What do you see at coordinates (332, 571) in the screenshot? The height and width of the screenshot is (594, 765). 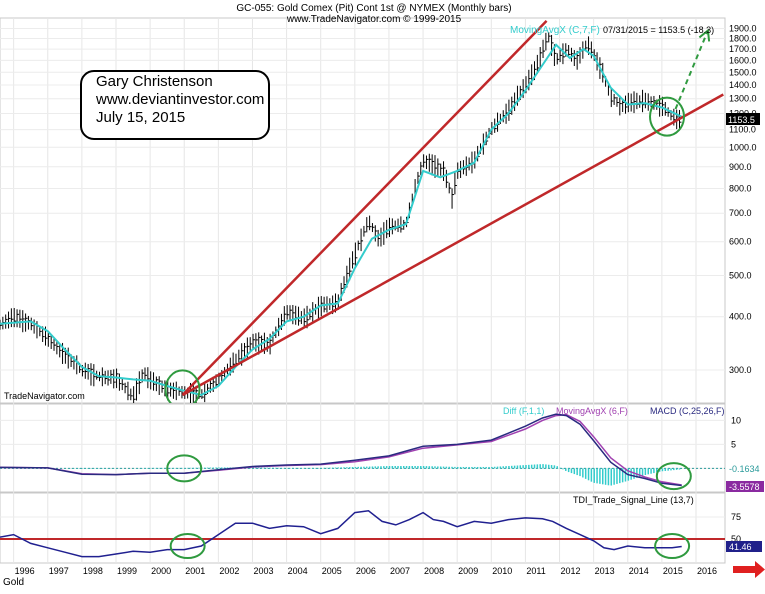 I see `year-tick-label: 2005` at bounding box center [332, 571].